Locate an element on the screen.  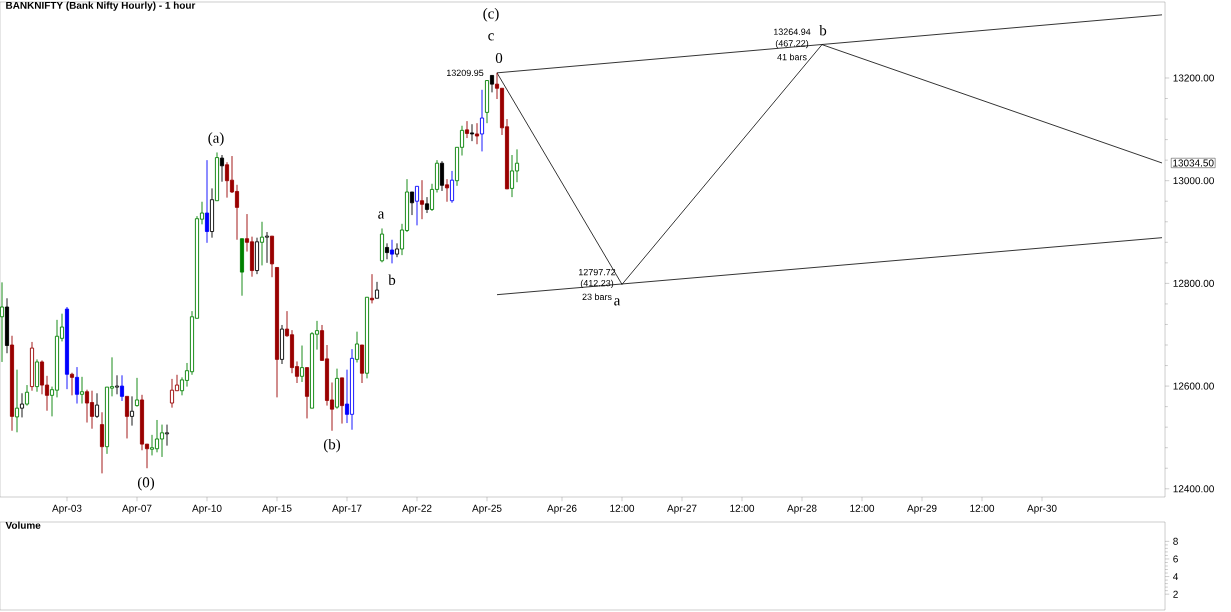
text: 13034.50 is located at coordinates (1193, 163).